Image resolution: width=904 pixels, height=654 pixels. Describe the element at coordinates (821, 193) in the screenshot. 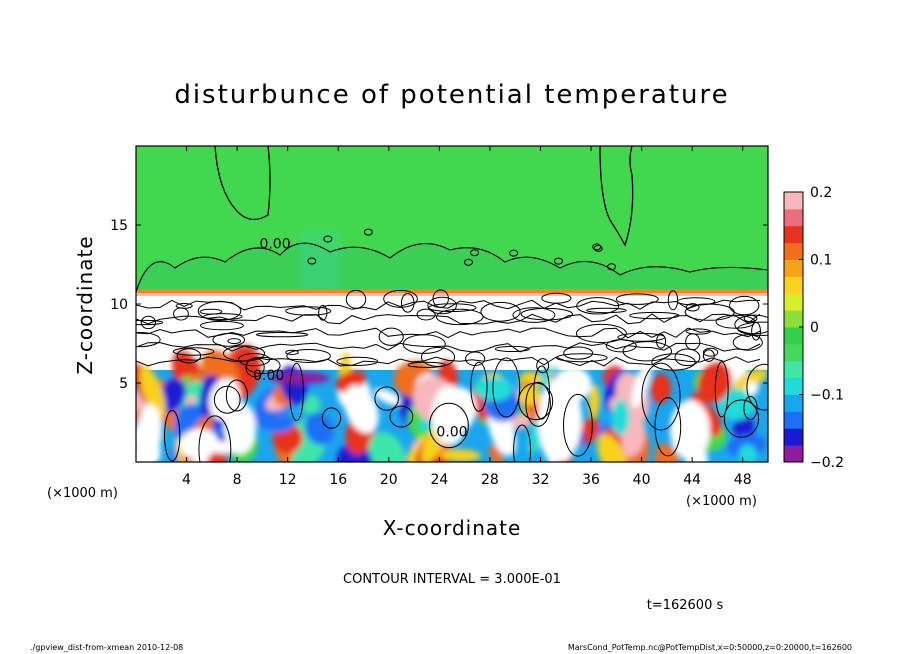

I see `colorbar-tick-label: 0.2` at that location.